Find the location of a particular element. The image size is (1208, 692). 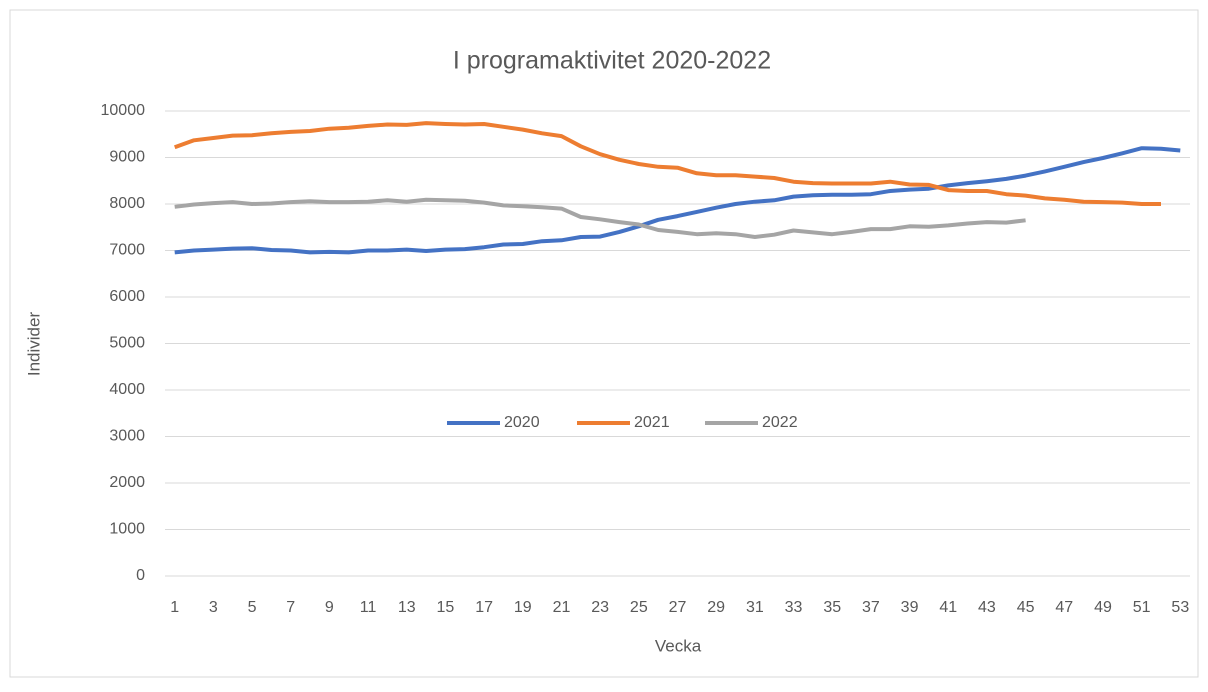

x-tick-label: 31 is located at coordinates (755, 607).